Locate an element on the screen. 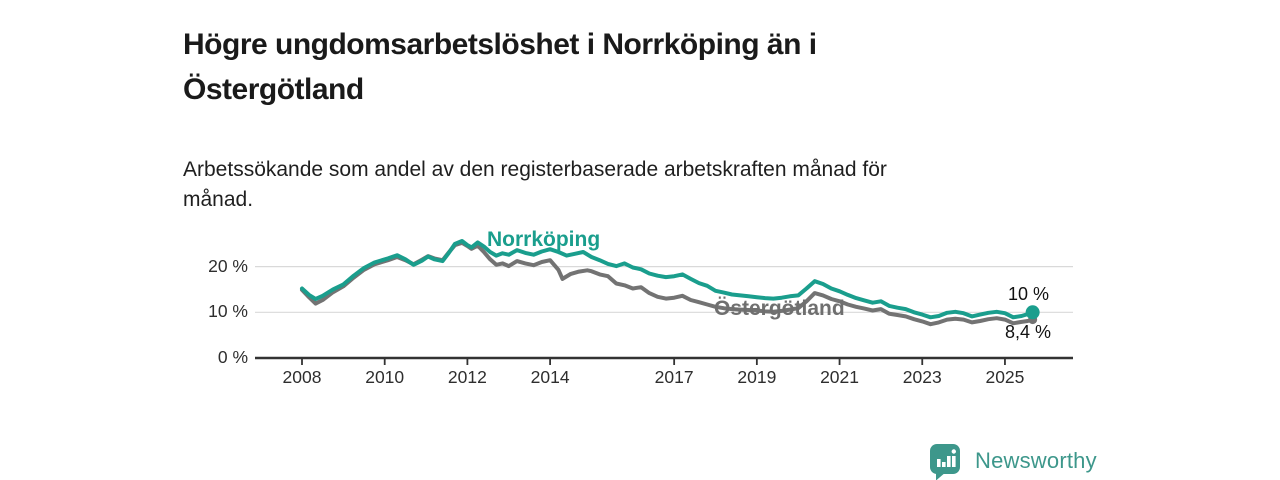 Image resolution: width=1280 pixels, height=480 pixels. newsworthy-bubble-chart-icon is located at coordinates (945, 461).